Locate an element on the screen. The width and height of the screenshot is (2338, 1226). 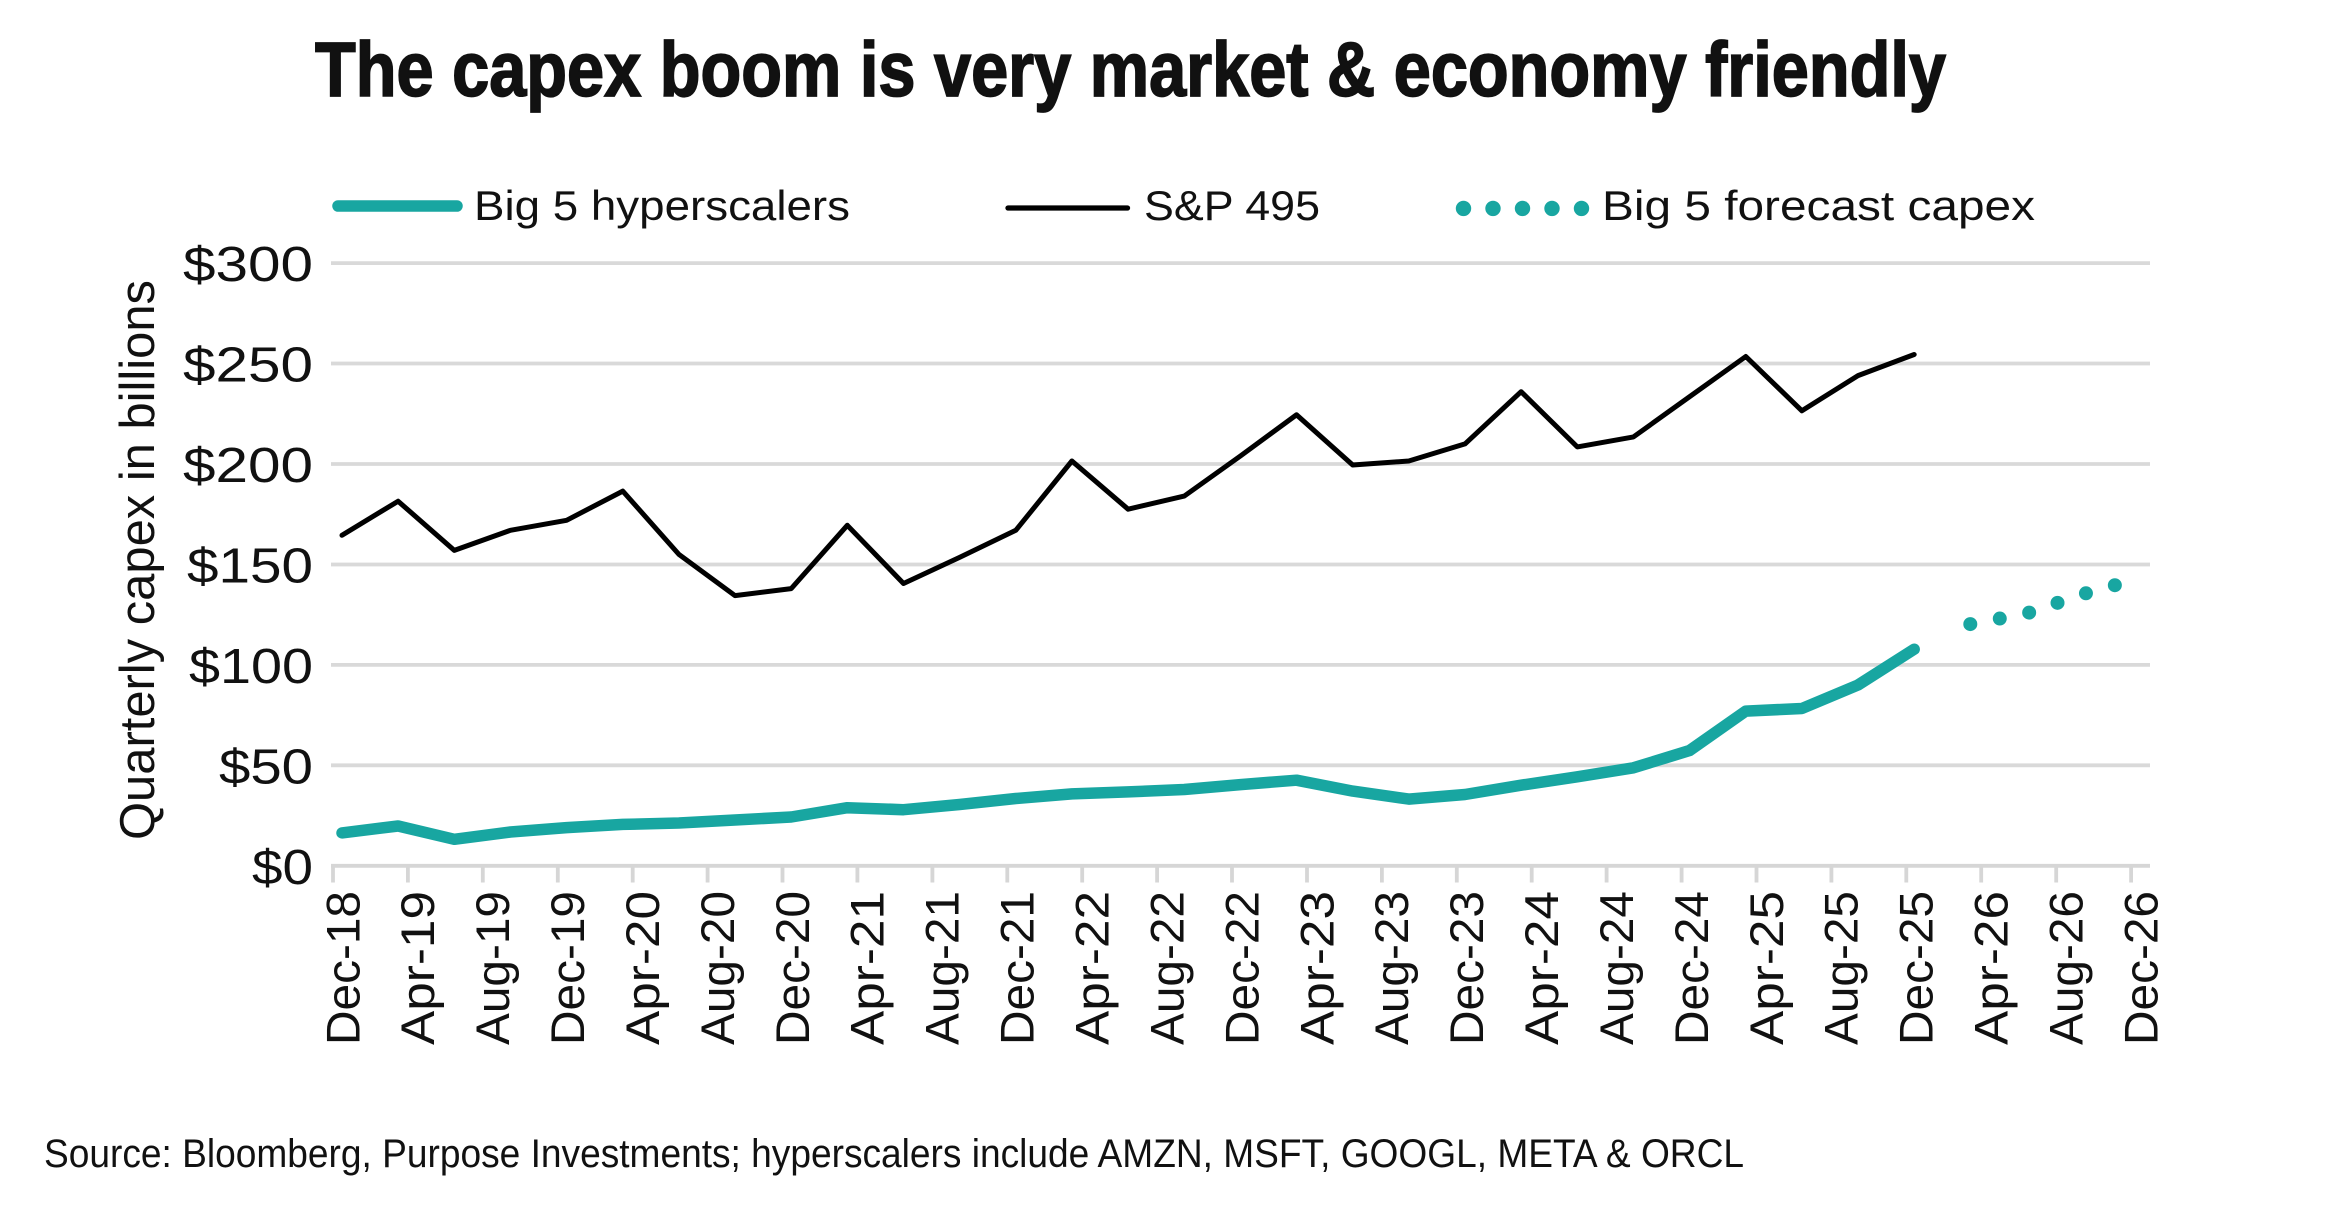
svg-text: $50 is located at coordinates (266, 767).